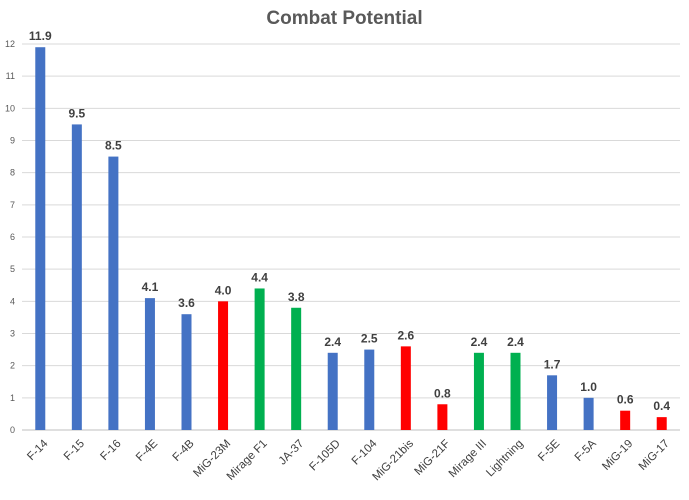  What do you see at coordinates (10, 108) in the screenshot?
I see `y-tick-label: 10` at bounding box center [10, 108].